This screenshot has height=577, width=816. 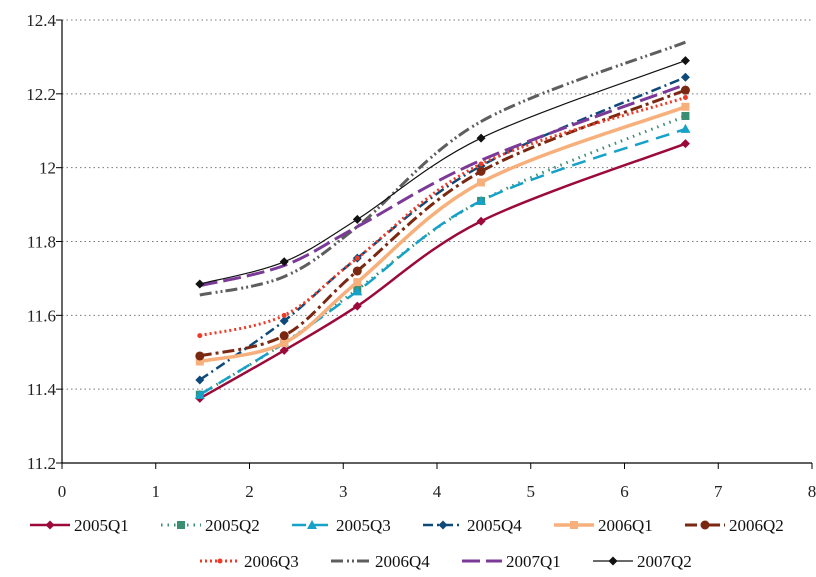 What do you see at coordinates (41, 463) in the screenshot?
I see `y-tick-label: 11.2` at bounding box center [41, 463].